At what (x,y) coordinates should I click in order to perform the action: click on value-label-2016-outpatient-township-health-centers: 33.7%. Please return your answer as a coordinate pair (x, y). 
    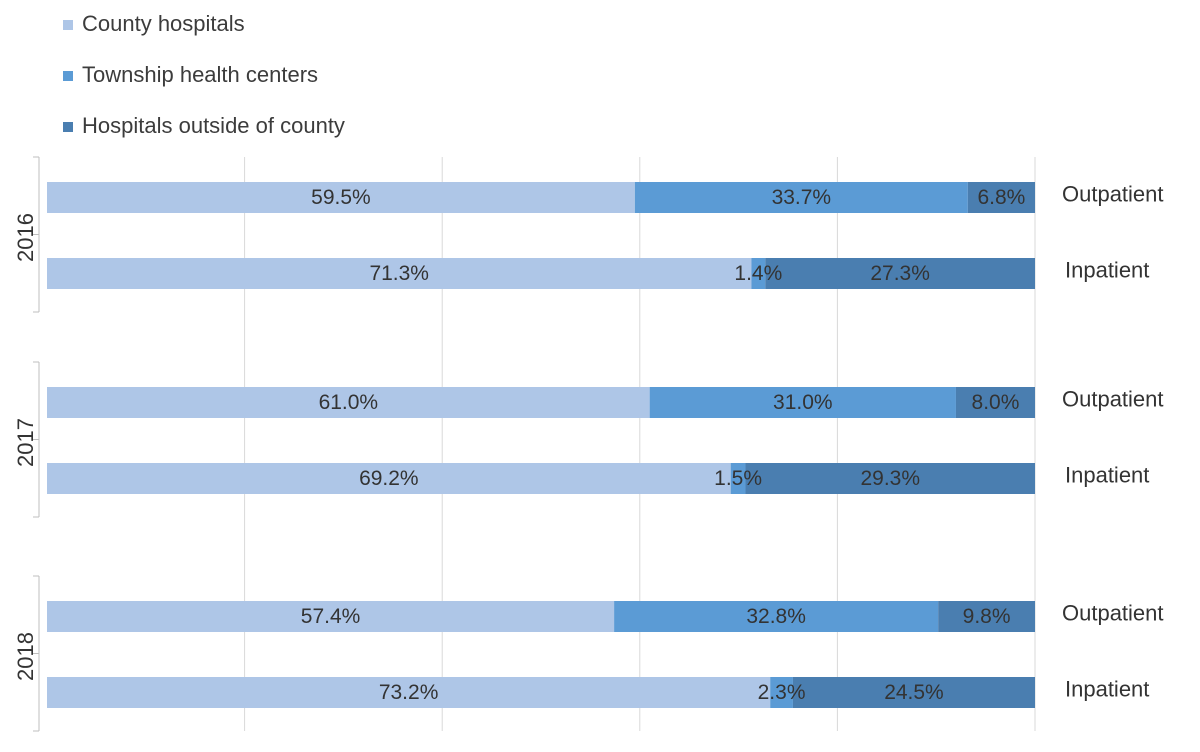
    Looking at the image, I should click on (802, 197).